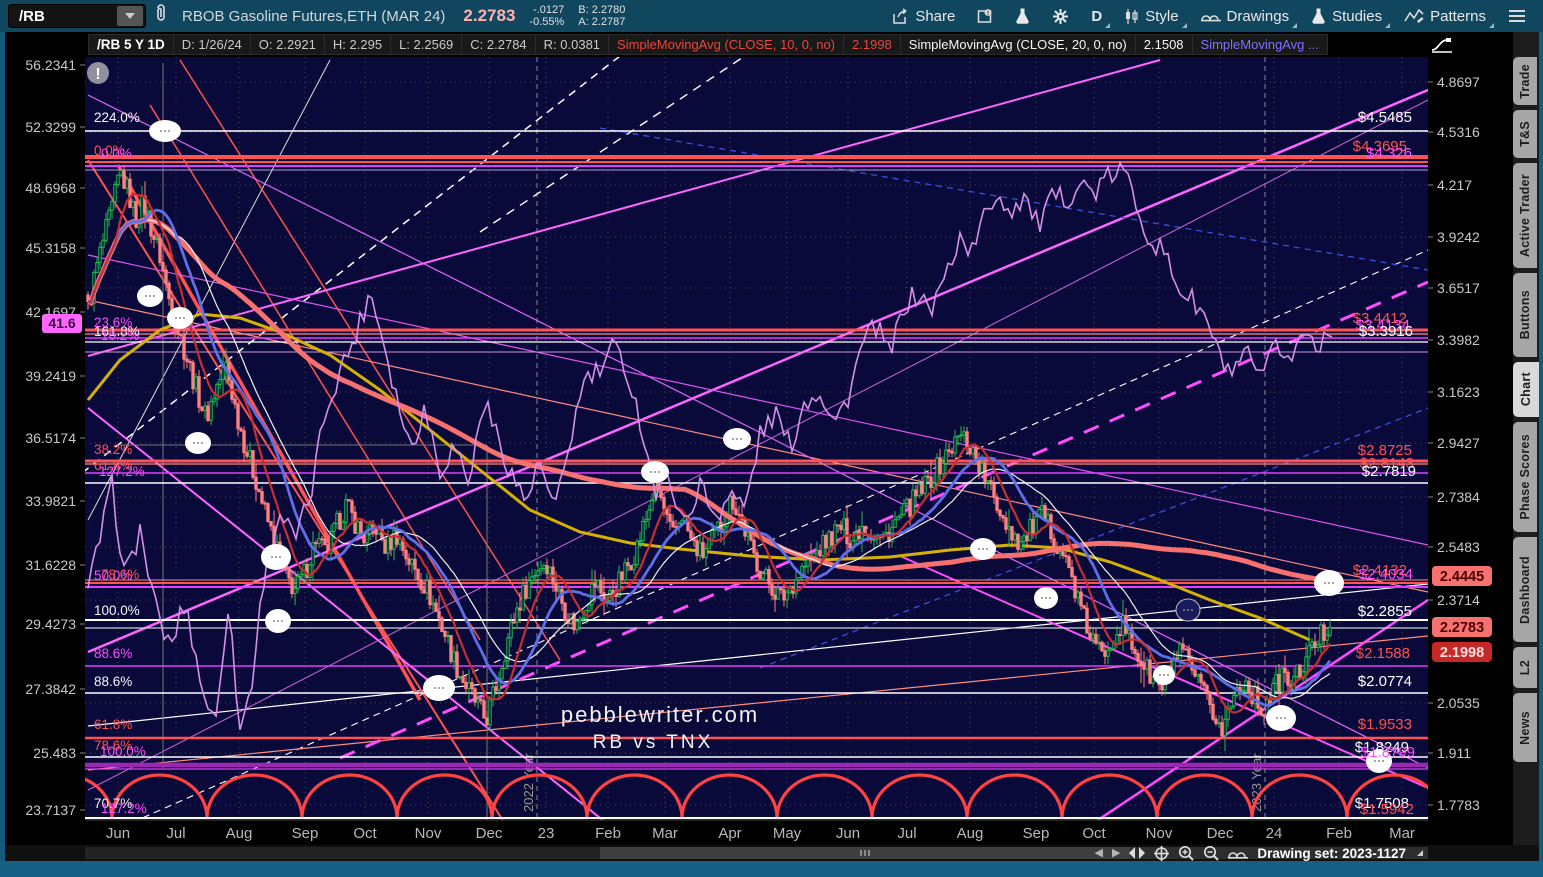  I want to click on side-tab-chart: Chart, so click(1526, 389).